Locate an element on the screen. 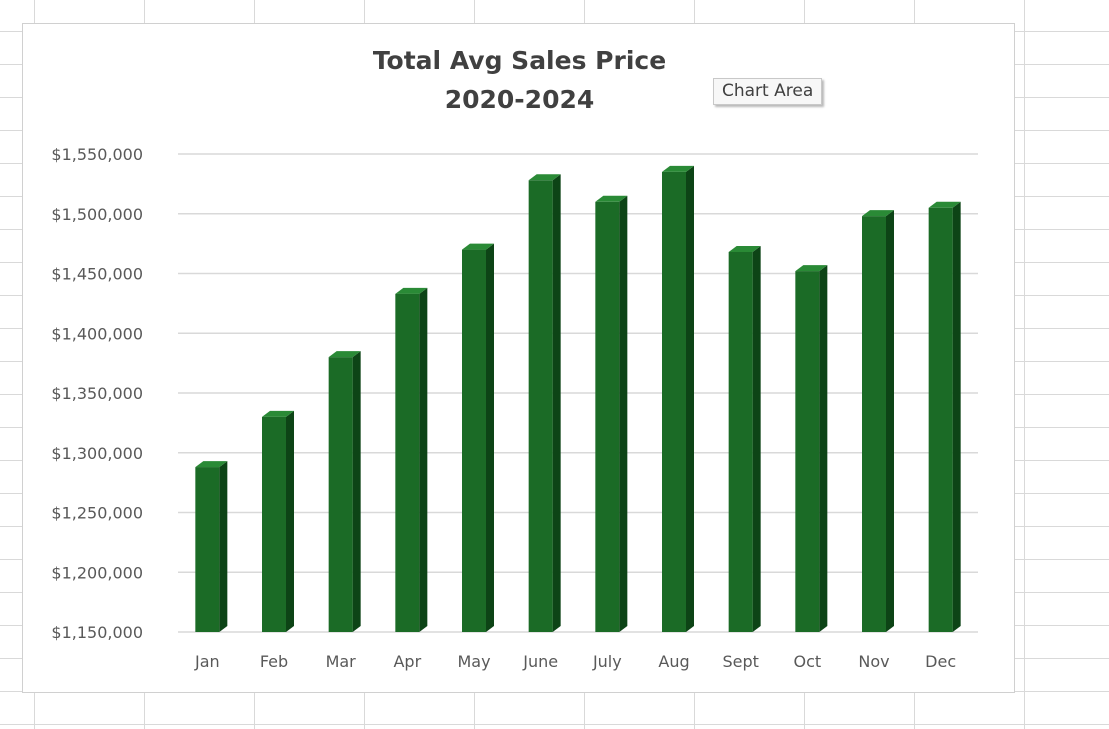 The width and height of the screenshot is (1109, 729). y-tick-label: $1,450,000 is located at coordinates (97, 274).